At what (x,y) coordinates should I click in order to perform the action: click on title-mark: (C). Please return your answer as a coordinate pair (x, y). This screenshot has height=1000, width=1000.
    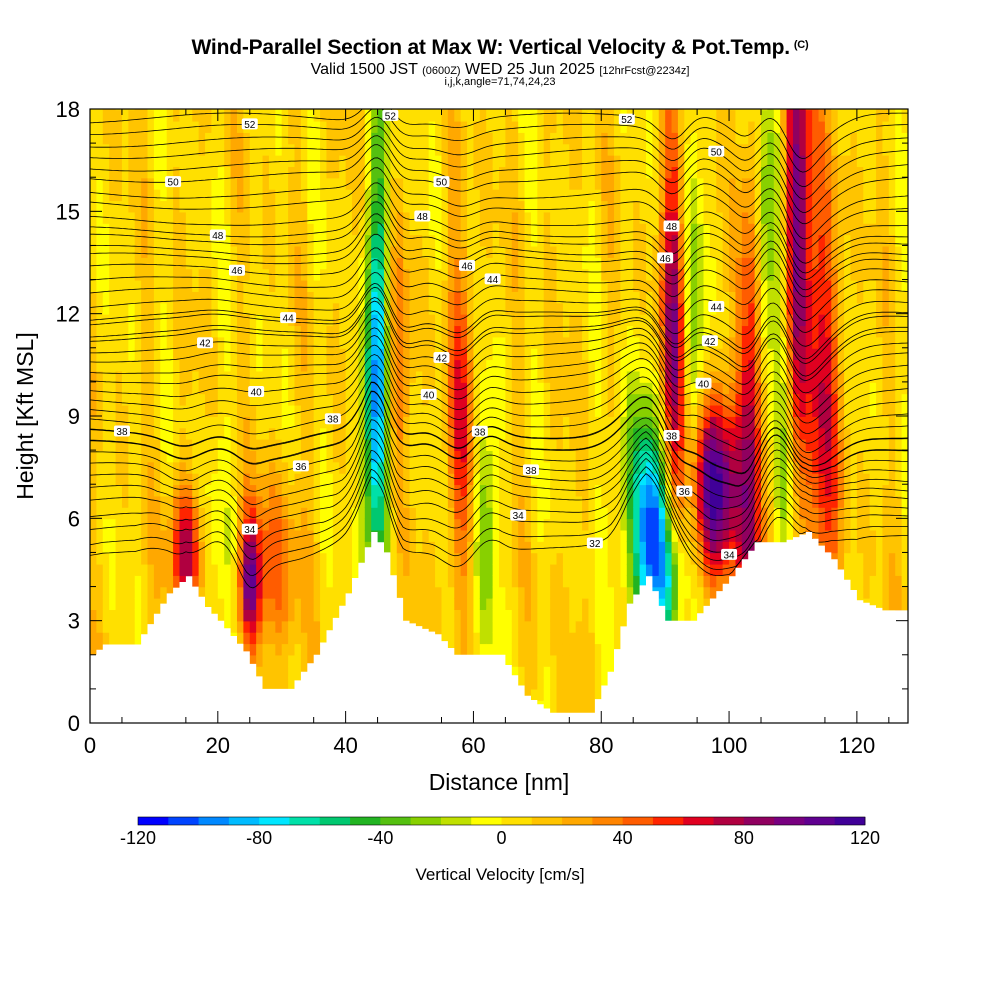
    Looking at the image, I should click on (801, 45).